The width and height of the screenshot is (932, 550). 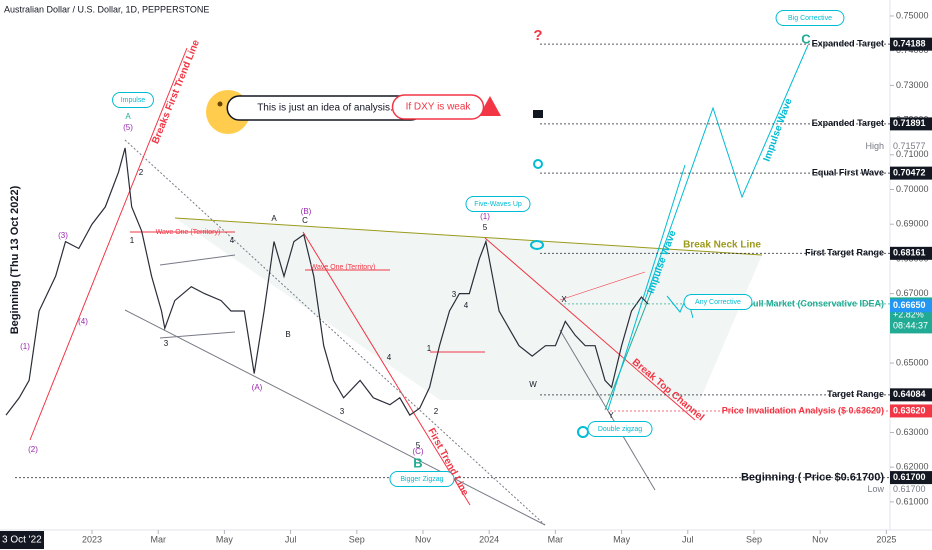 I want to click on level-name: First Target Range, so click(x=844, y=253).